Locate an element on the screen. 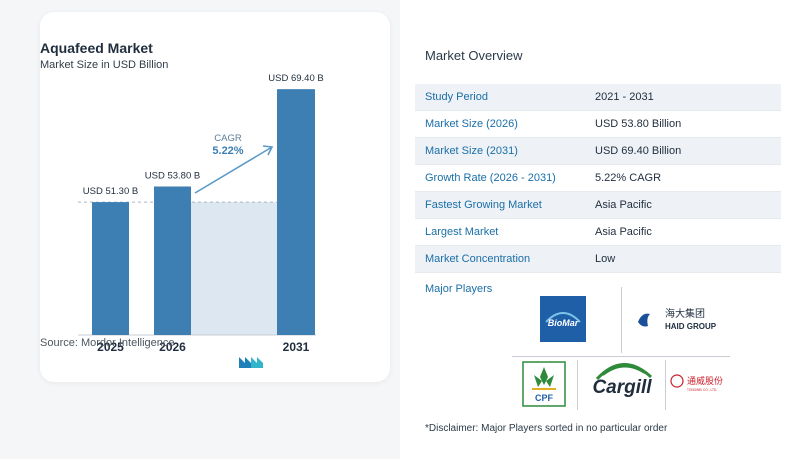  cpf-logo: CPF is located at coordinates (544, 384).